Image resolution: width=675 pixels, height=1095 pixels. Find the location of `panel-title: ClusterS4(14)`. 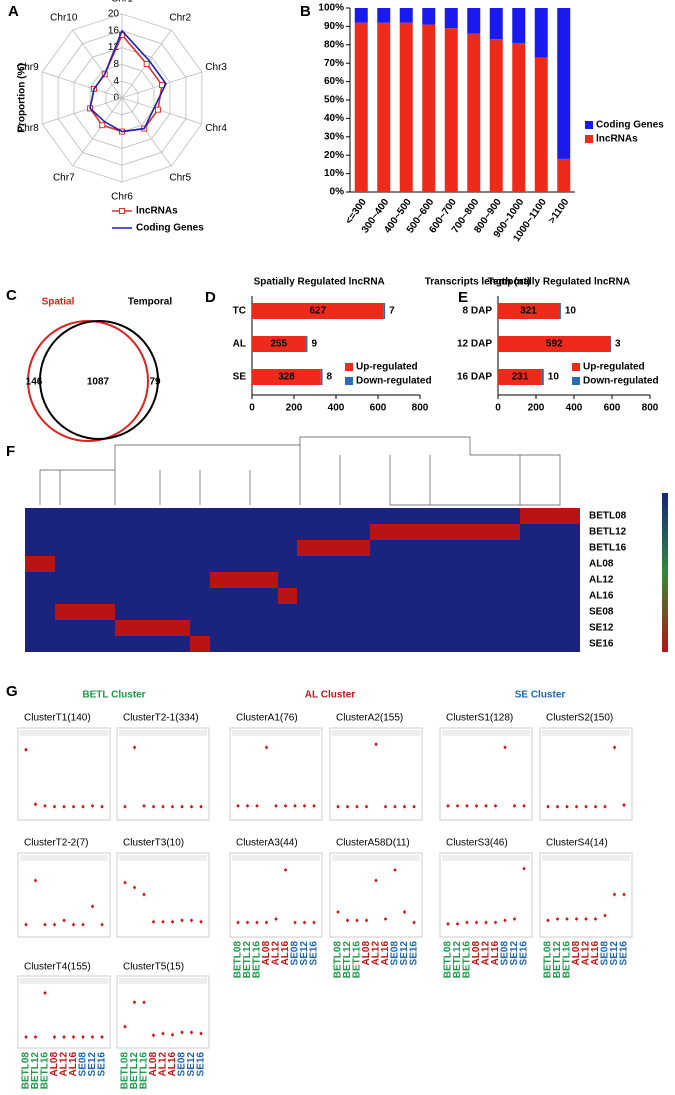

panel-title: ClusterS4(14) is located at coordinates (577, 843).